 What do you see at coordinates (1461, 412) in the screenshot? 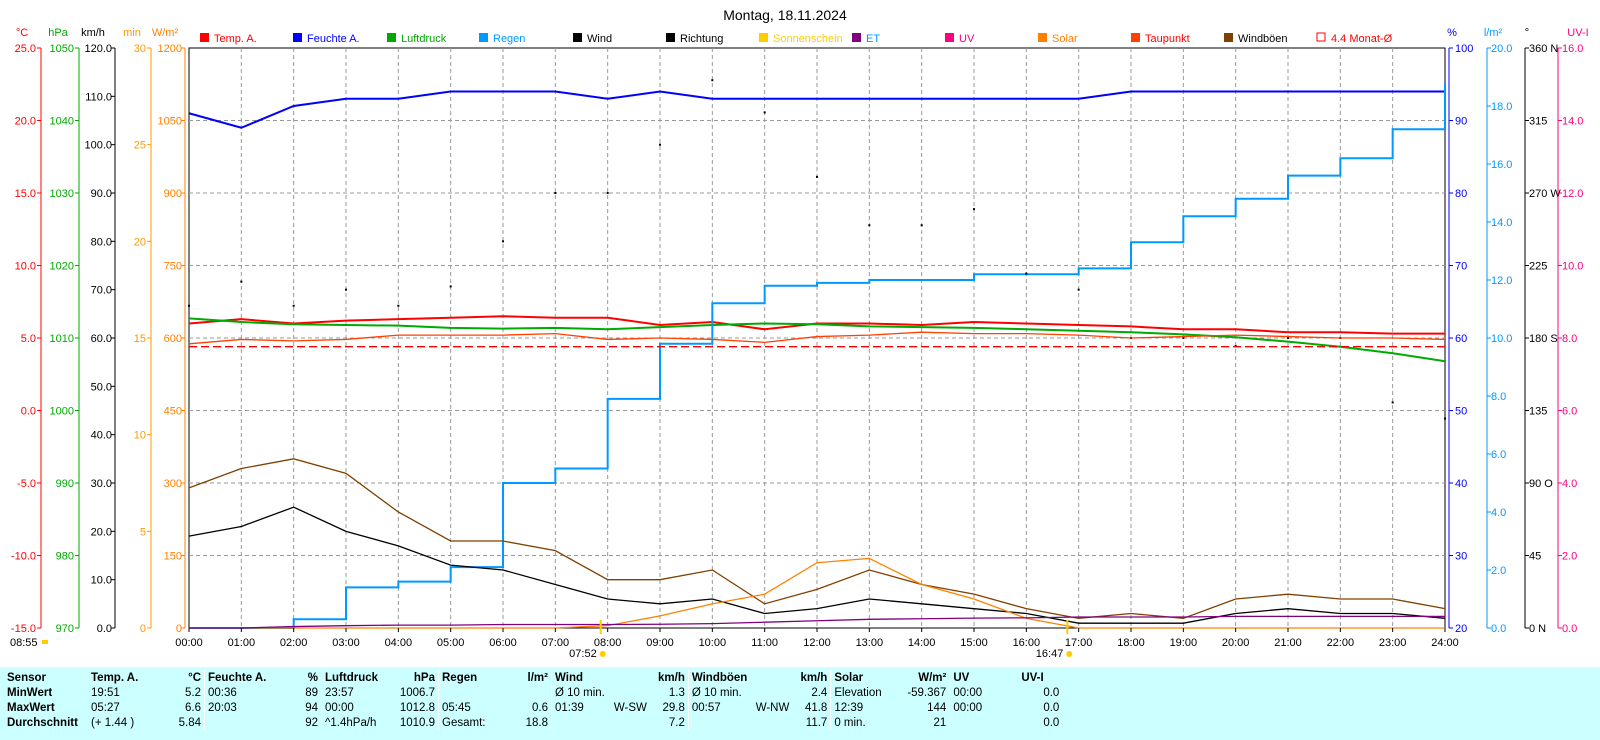
I see `axis-tick-label-humidity: 50` at bounding box center [1461, 412].